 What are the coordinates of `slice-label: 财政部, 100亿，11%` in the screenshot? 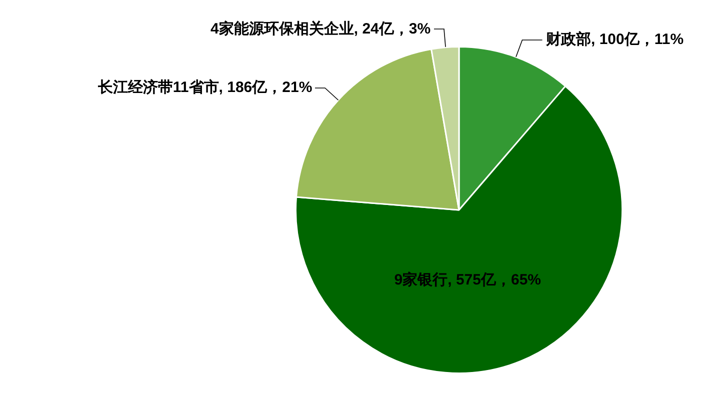 It's located at (614, 39).